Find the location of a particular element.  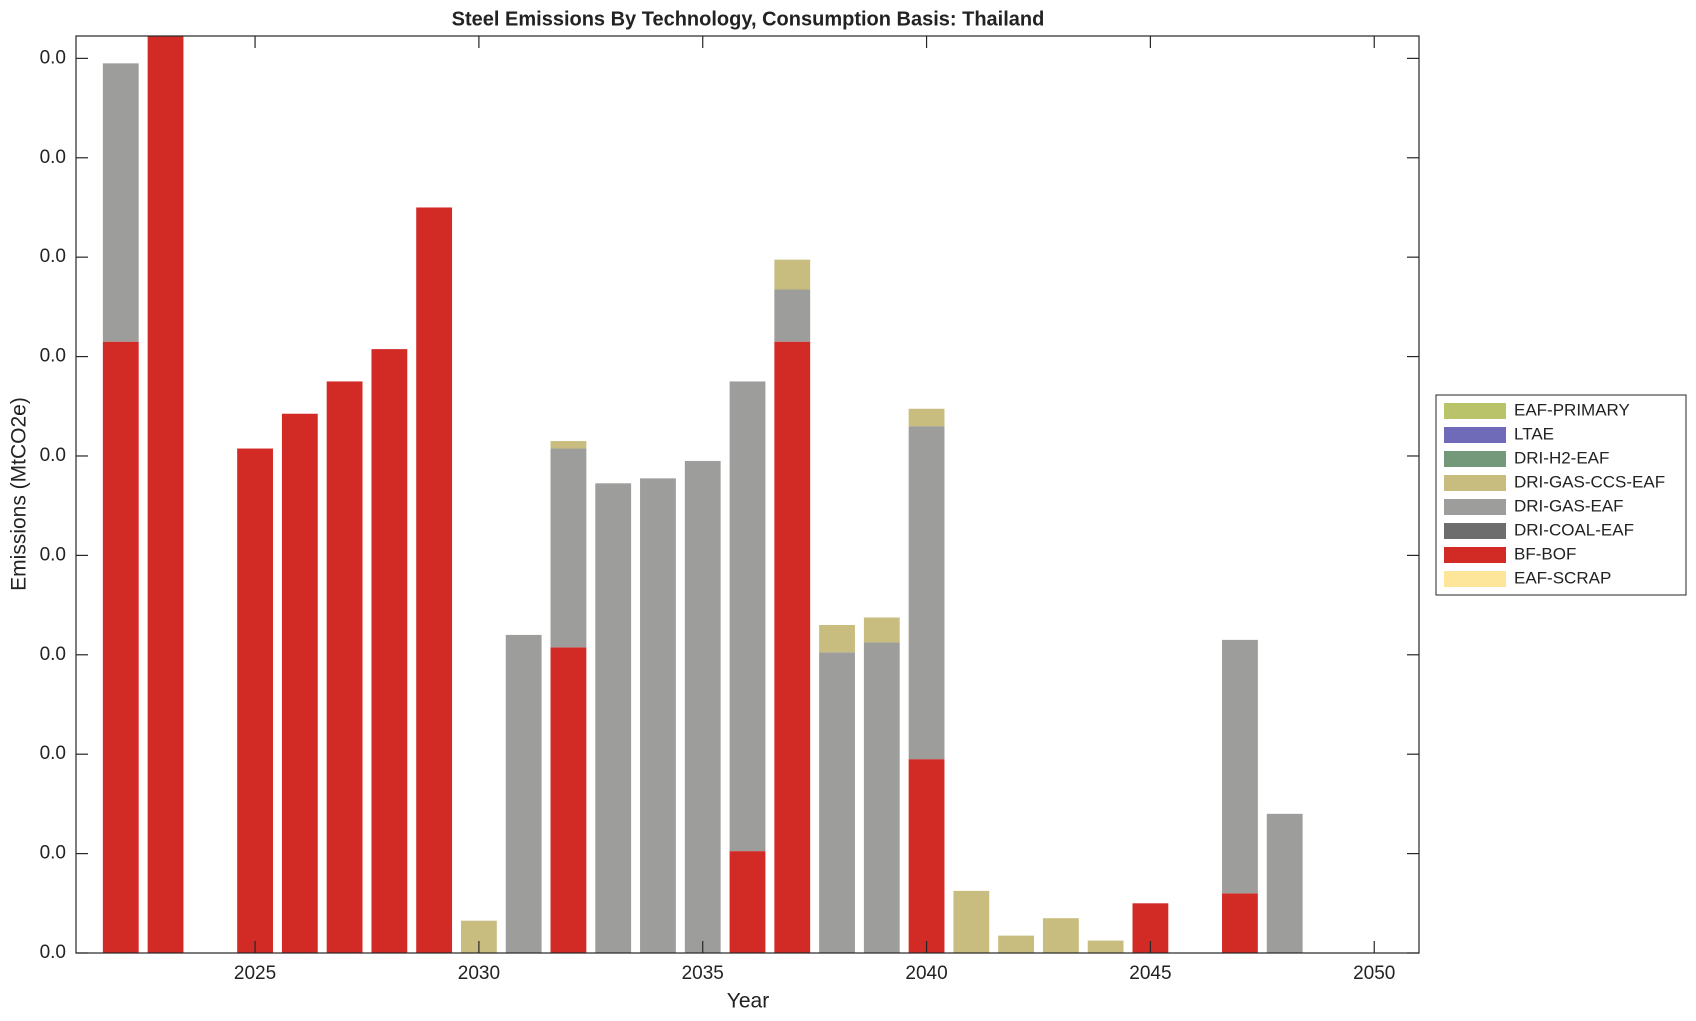

legend-label: DRI-GAS-EAF is located at coordinates (1569, 505).